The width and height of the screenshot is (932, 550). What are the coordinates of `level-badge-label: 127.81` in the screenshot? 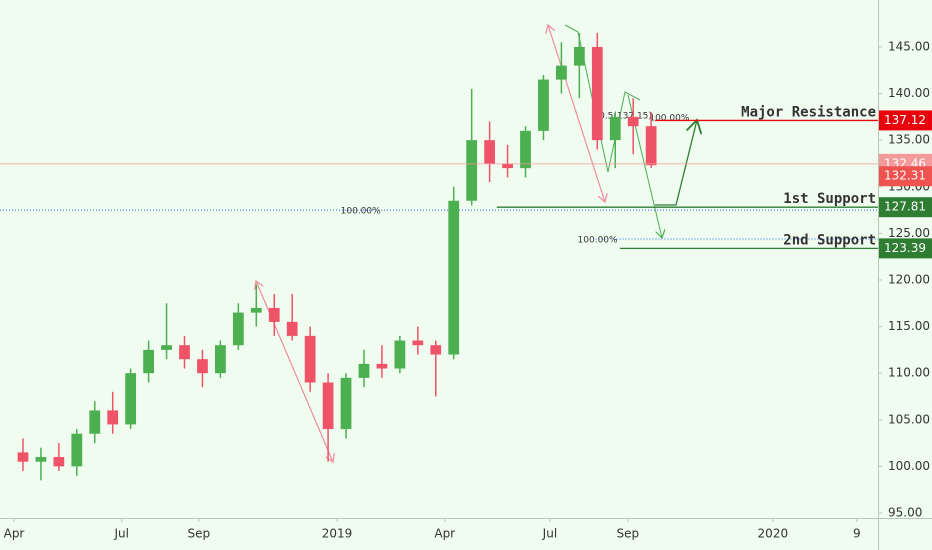 It's located at (905, 207).